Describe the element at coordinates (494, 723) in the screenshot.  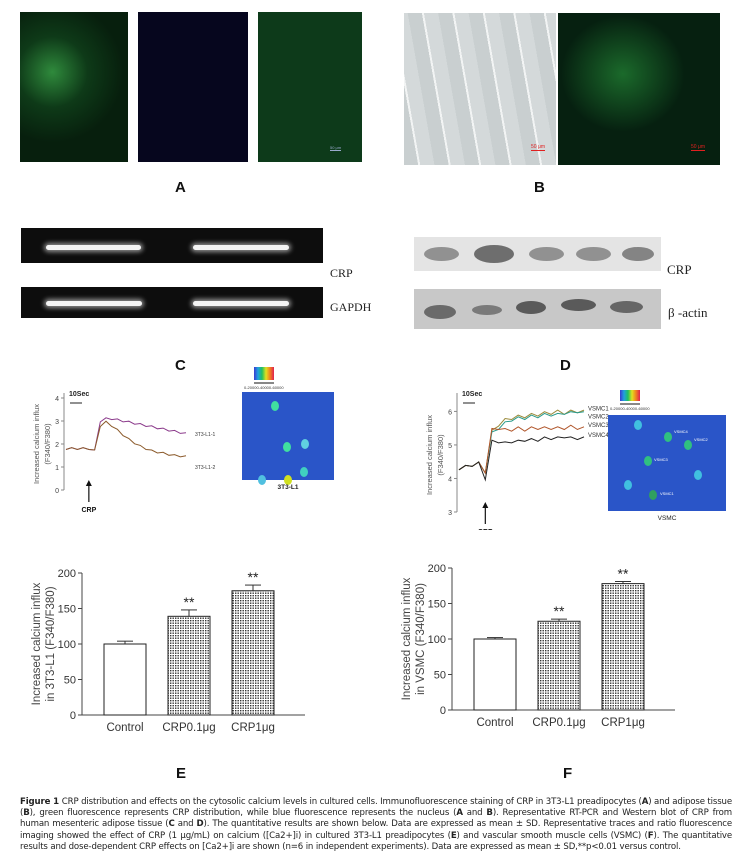
I see `x-tick-label: Control` at that location.